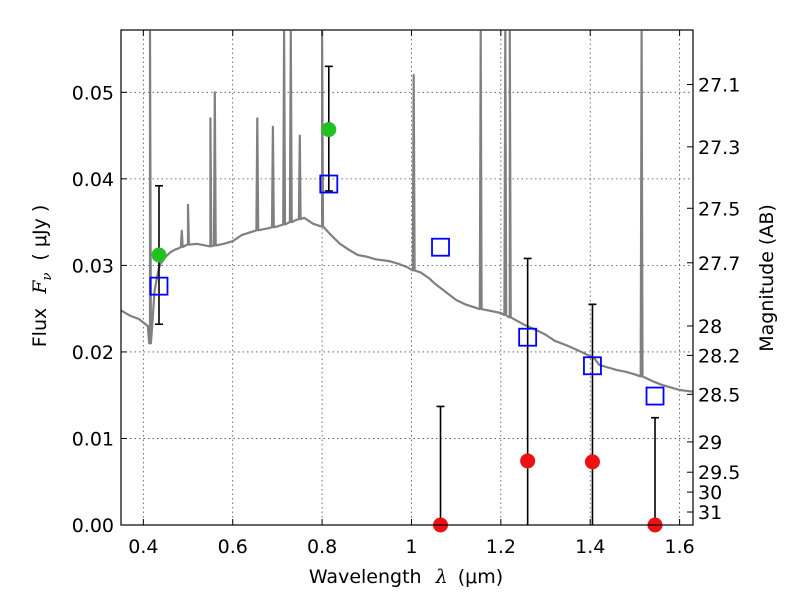 This screenshot has width=800, height=600. Describe the element at coordinates (710, 513) in the screenshot. I see `y2-tick-label-10: 31` at that location.